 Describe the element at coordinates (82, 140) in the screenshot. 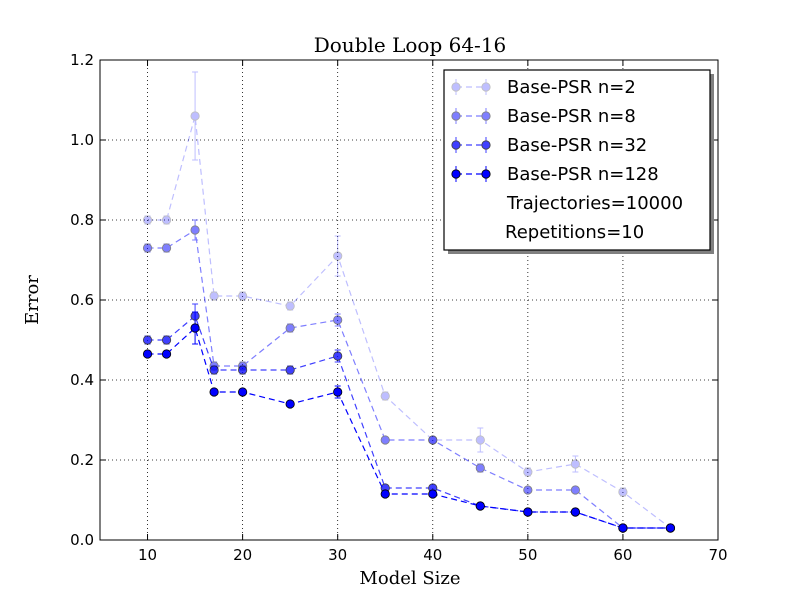

I see `y-tick-label: 1.0` at that location.